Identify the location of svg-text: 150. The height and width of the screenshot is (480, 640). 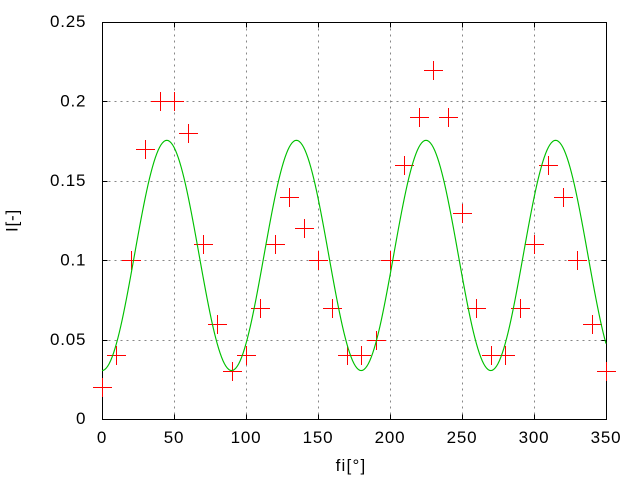
(318, 437).